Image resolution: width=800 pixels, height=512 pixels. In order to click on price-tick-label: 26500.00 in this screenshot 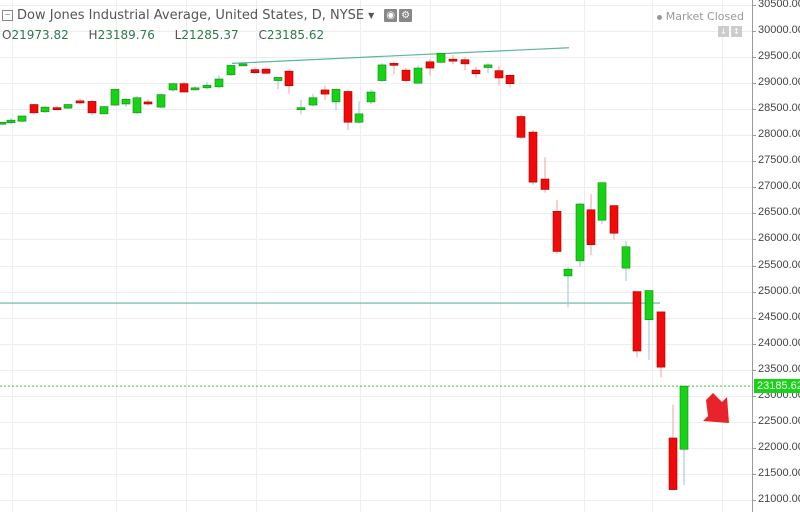, I will do `click(779, 212)`.